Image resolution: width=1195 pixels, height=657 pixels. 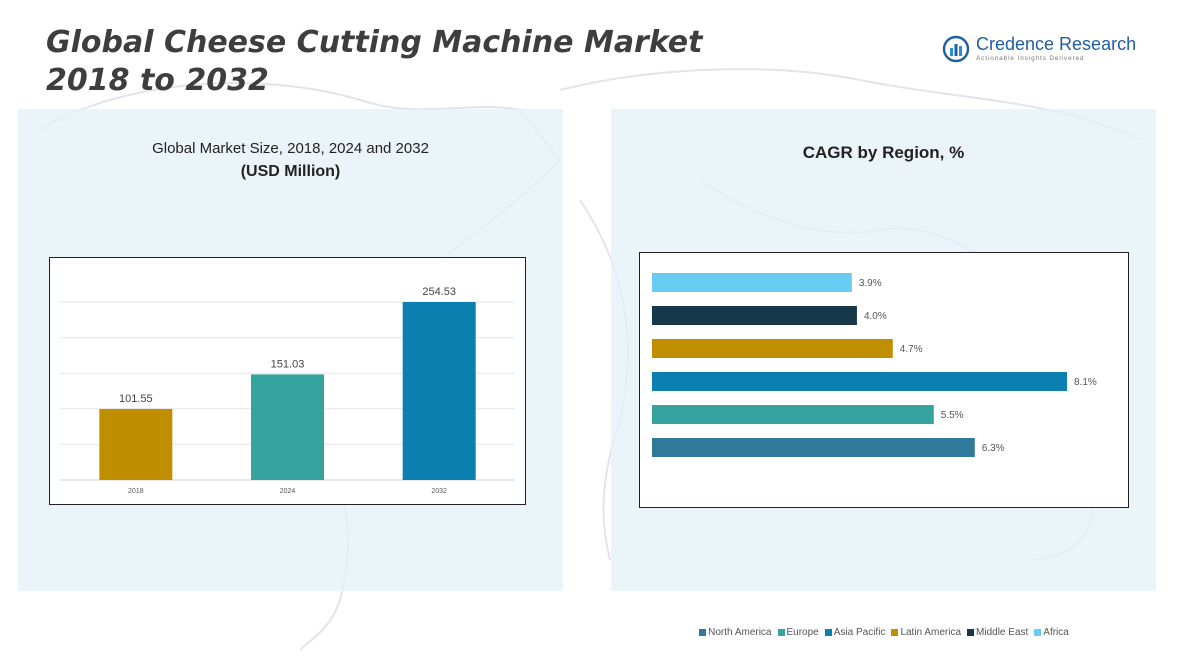 What do you see at coordinates (802, 632) in the screenshot?
I see `legend-label: Europe` at bounding box center [802, 632].